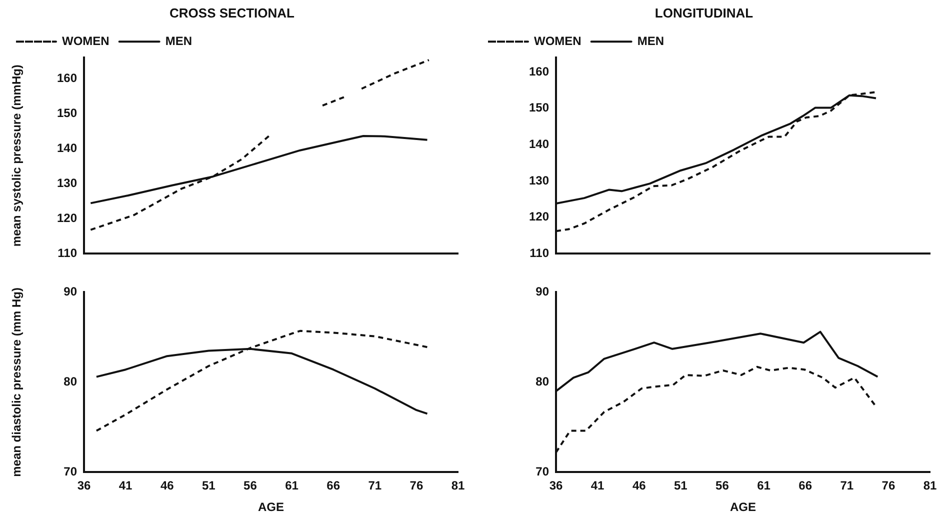 This screenshot has height=523, width=945. I want to click on line-series, so click(261, 381).